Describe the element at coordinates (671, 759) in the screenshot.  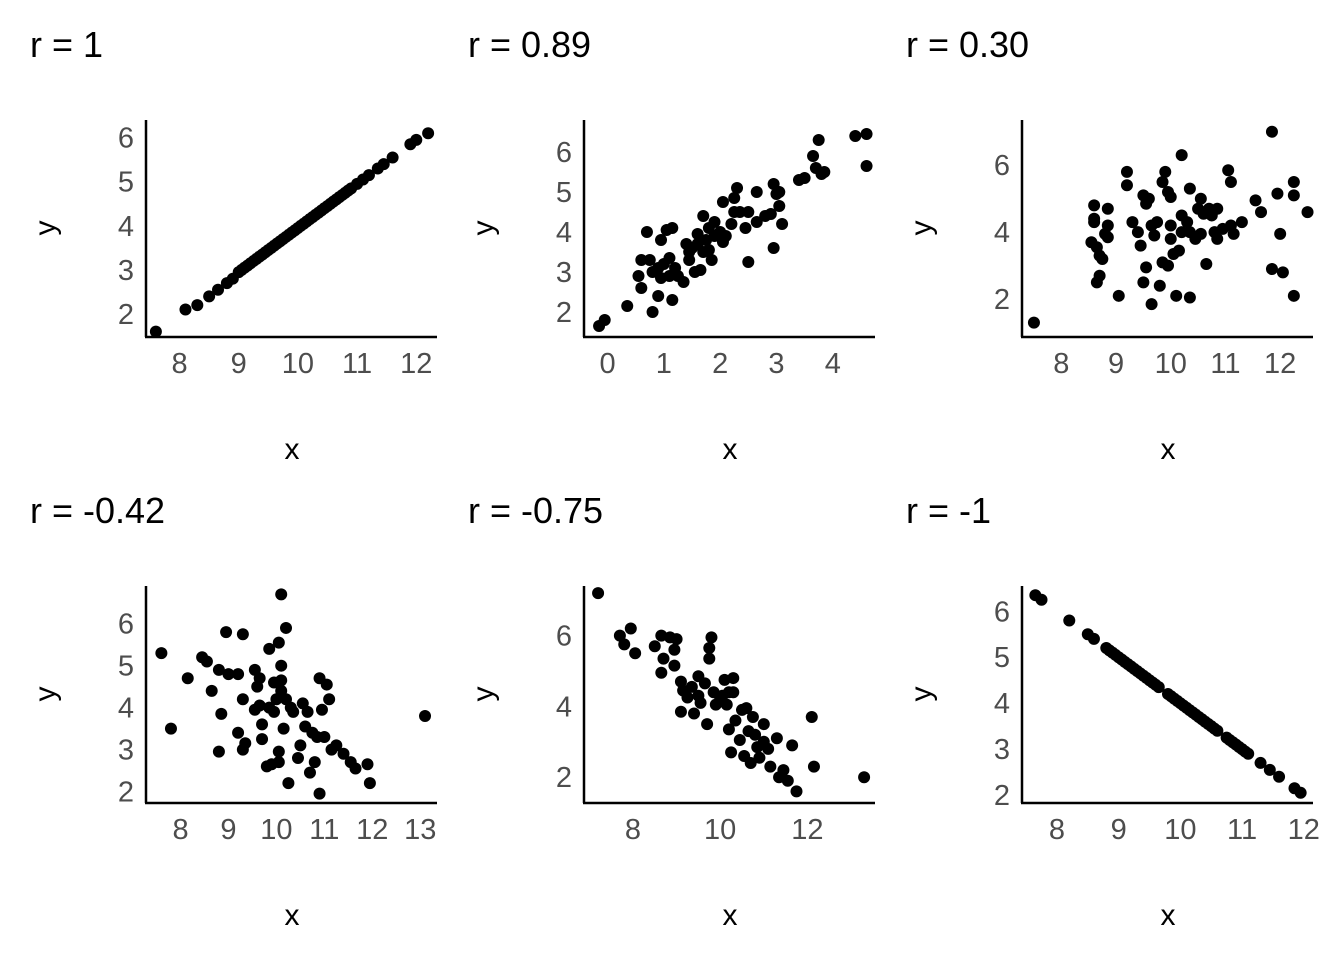
I see `scatter-plot: 8 10 12 2 4 6 x y` at that location.